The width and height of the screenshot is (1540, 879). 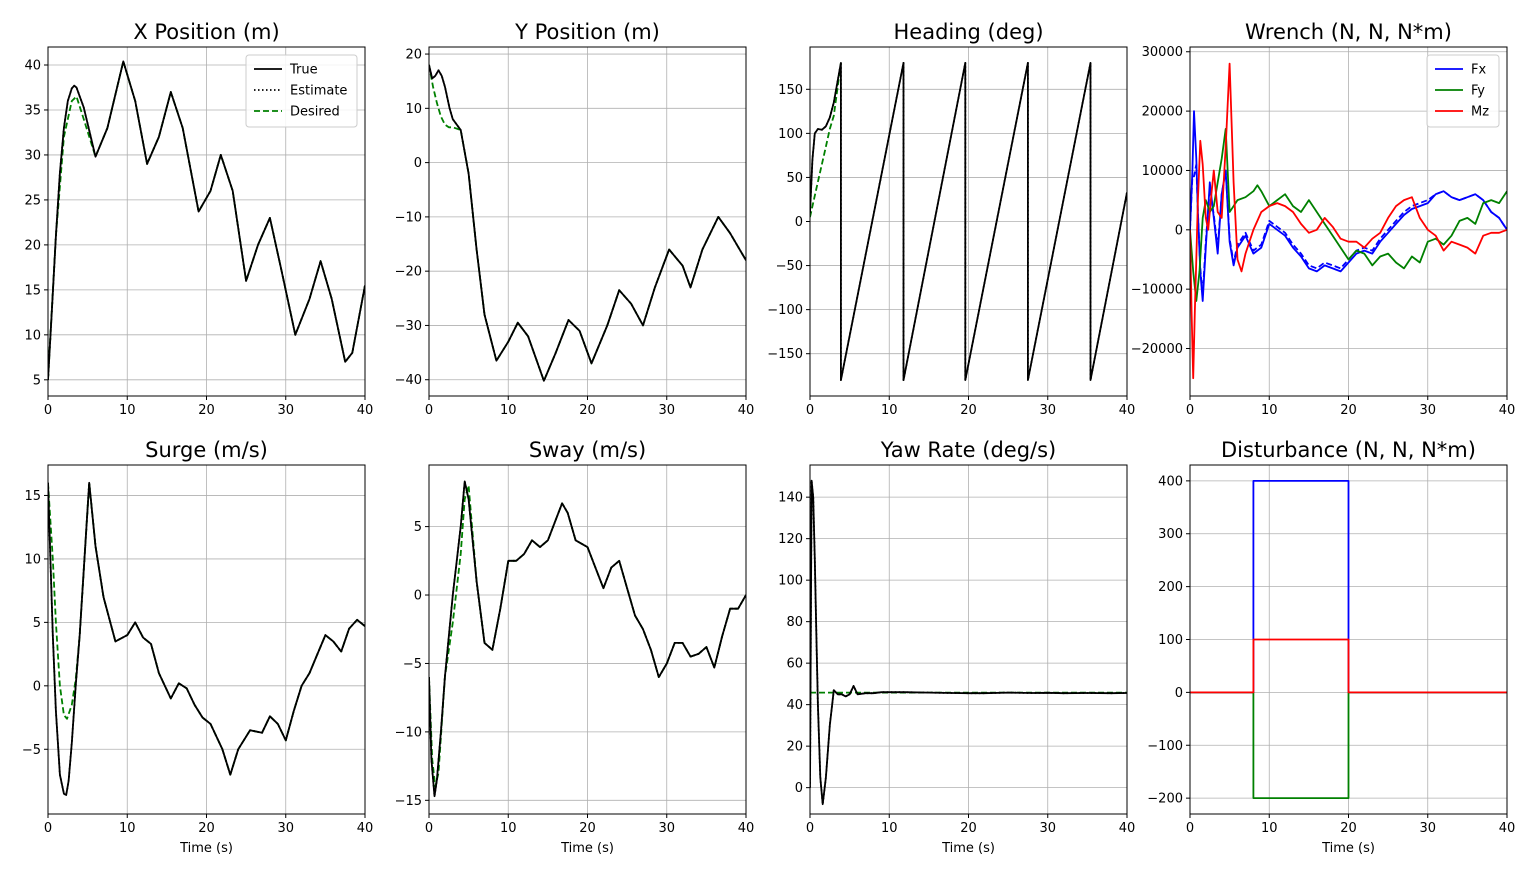 I want to click on legend: Fx Fy Mz, so click(x=1463, y=91).